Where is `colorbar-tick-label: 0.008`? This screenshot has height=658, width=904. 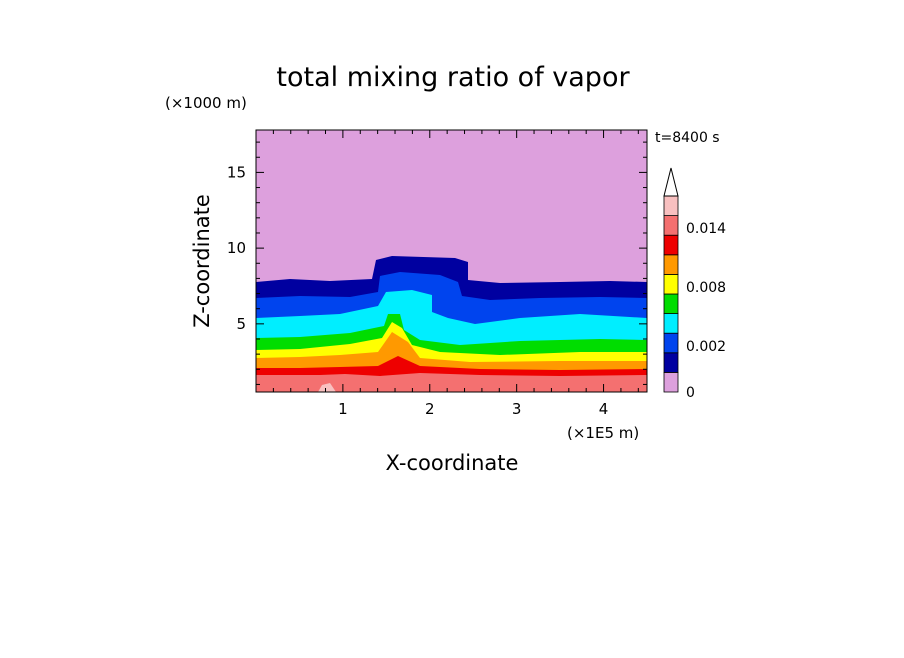 colorbar-tick-label: 0.008 is located at coordinates (706, 288).